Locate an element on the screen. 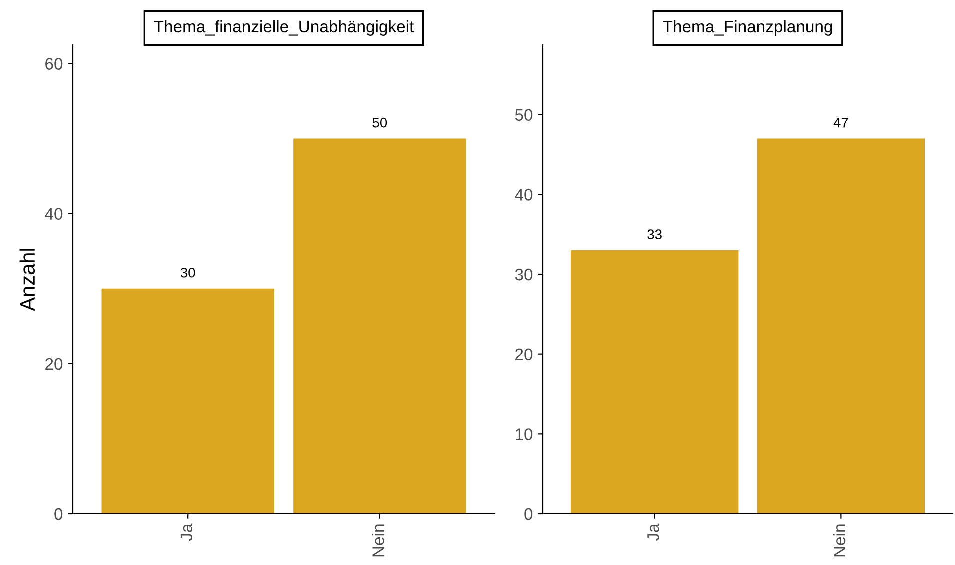 The width and height of the screenshot is (955, 565). chart-title: Thema_Finanzplanung is located at coordinates (747, 28).